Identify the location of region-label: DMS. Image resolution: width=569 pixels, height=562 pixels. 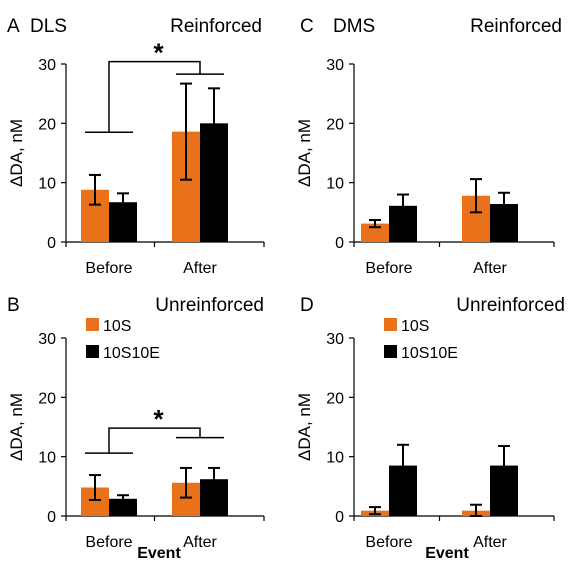
(354, 26).